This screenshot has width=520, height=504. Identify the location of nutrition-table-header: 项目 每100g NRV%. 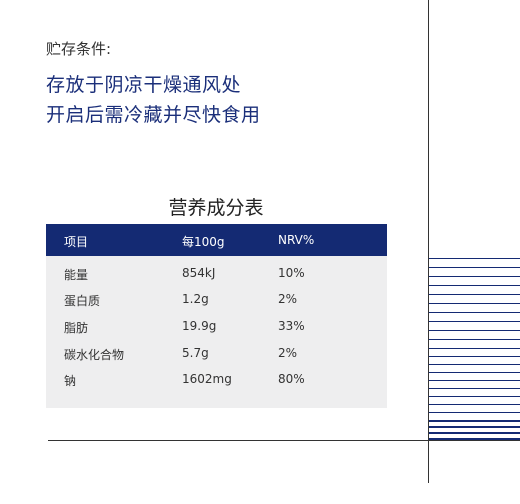
(216, 240).